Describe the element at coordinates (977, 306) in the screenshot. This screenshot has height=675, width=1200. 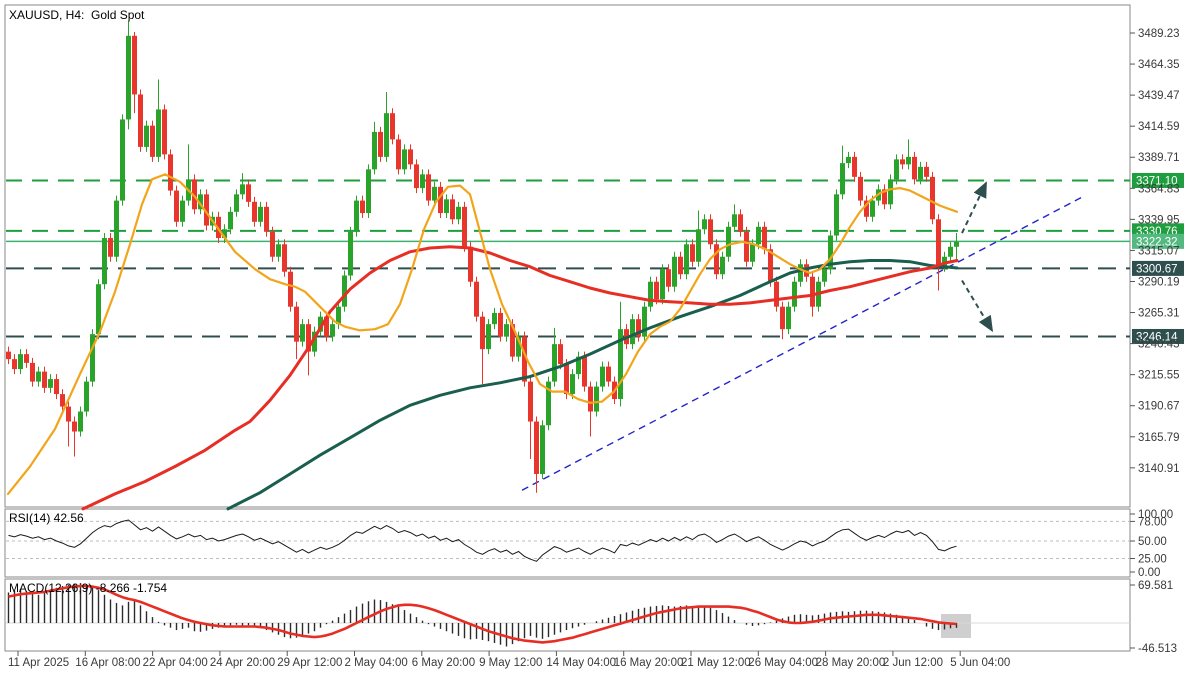
I see `down-projection-arrow` at that location.